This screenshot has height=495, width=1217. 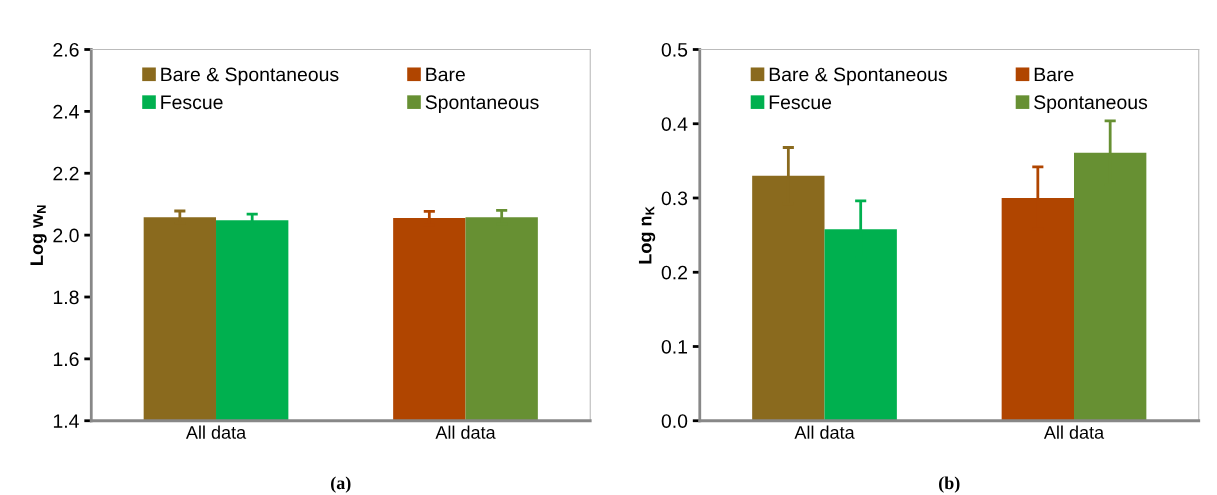 I want to click on y-tick-label: 0.5, so click(x=674, y=49).